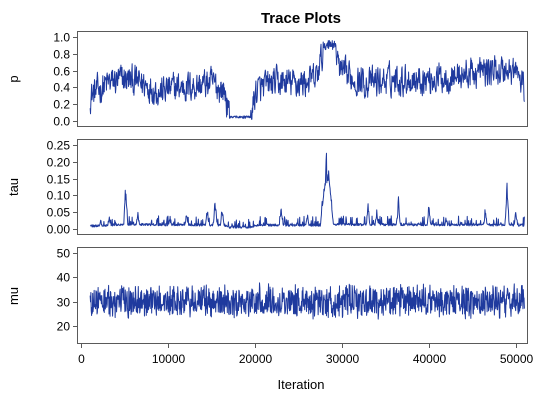 The image size is (540, 405). What do you see at coordinates (61, 72) in the screenshot?
I see `y-tick-label: 0.6` at bounding box center [61, 72].